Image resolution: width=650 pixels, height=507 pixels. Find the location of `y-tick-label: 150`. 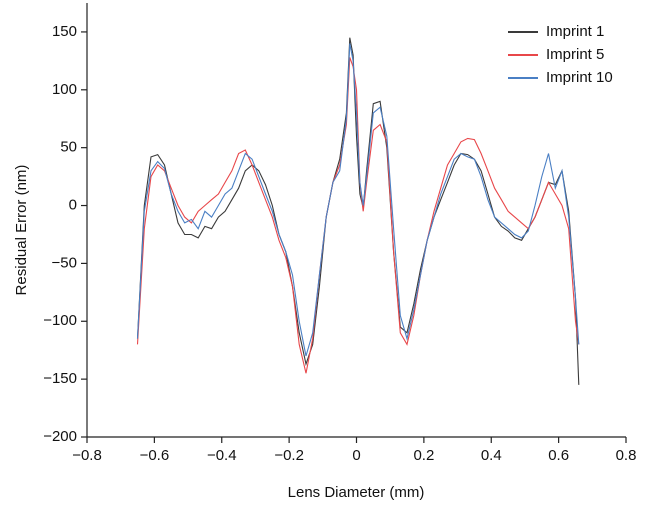

y-tick-label: 150 is located at coordinates (64, 31).